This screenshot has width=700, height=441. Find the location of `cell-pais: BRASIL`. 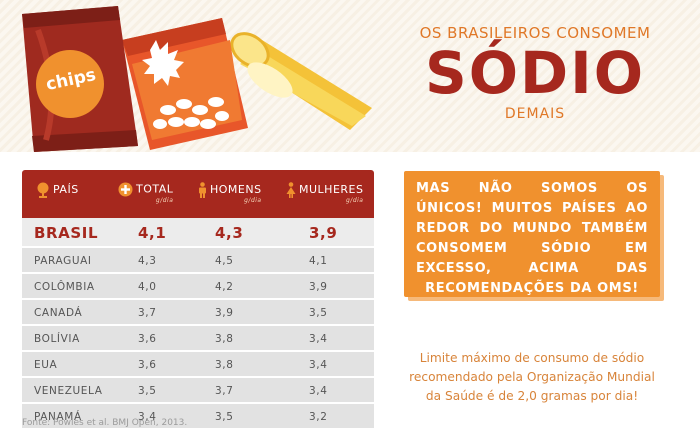

cell-pais: BRASIL is located at coordinates (66, 233).